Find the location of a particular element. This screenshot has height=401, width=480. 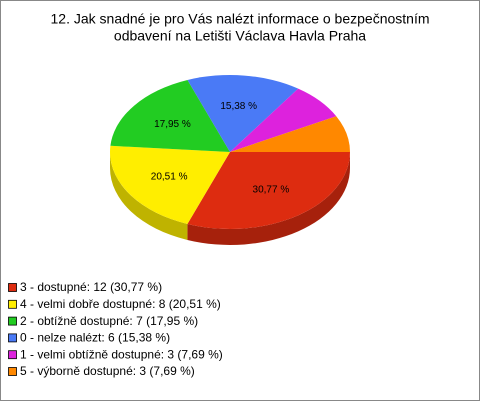

legend-label: 3 - dostupné: 12 (30,77 %) is located at coordinates (91, 287).